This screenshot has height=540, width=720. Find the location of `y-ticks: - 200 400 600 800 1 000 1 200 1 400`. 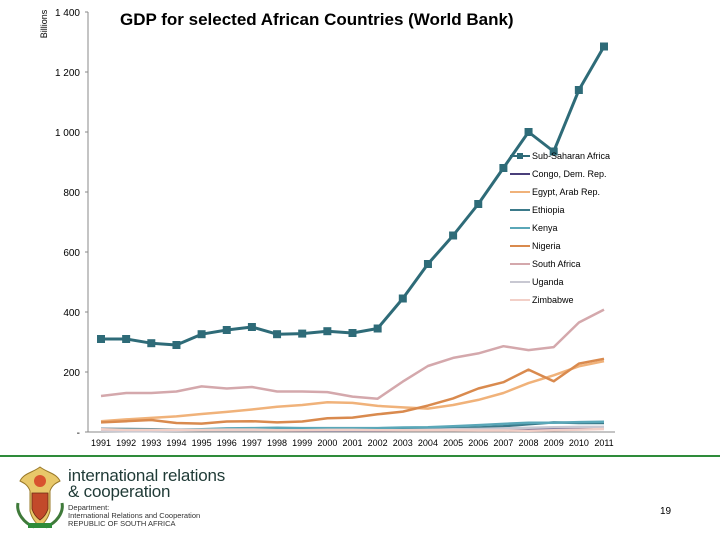

y-ticks: - 200 400 600 800 1 000 1 200 1 400 is located at coordinates (71, 223).